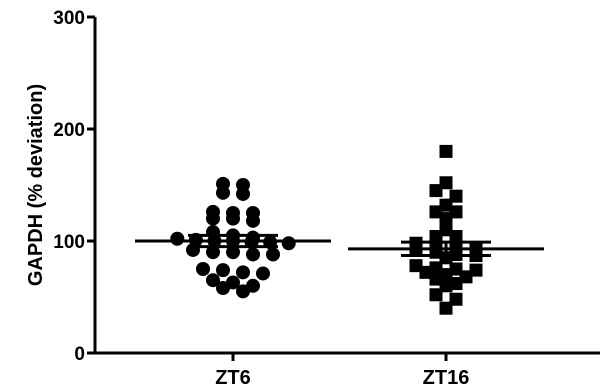  I want to click on x-tick-label: ZT16, so click(446, 377).